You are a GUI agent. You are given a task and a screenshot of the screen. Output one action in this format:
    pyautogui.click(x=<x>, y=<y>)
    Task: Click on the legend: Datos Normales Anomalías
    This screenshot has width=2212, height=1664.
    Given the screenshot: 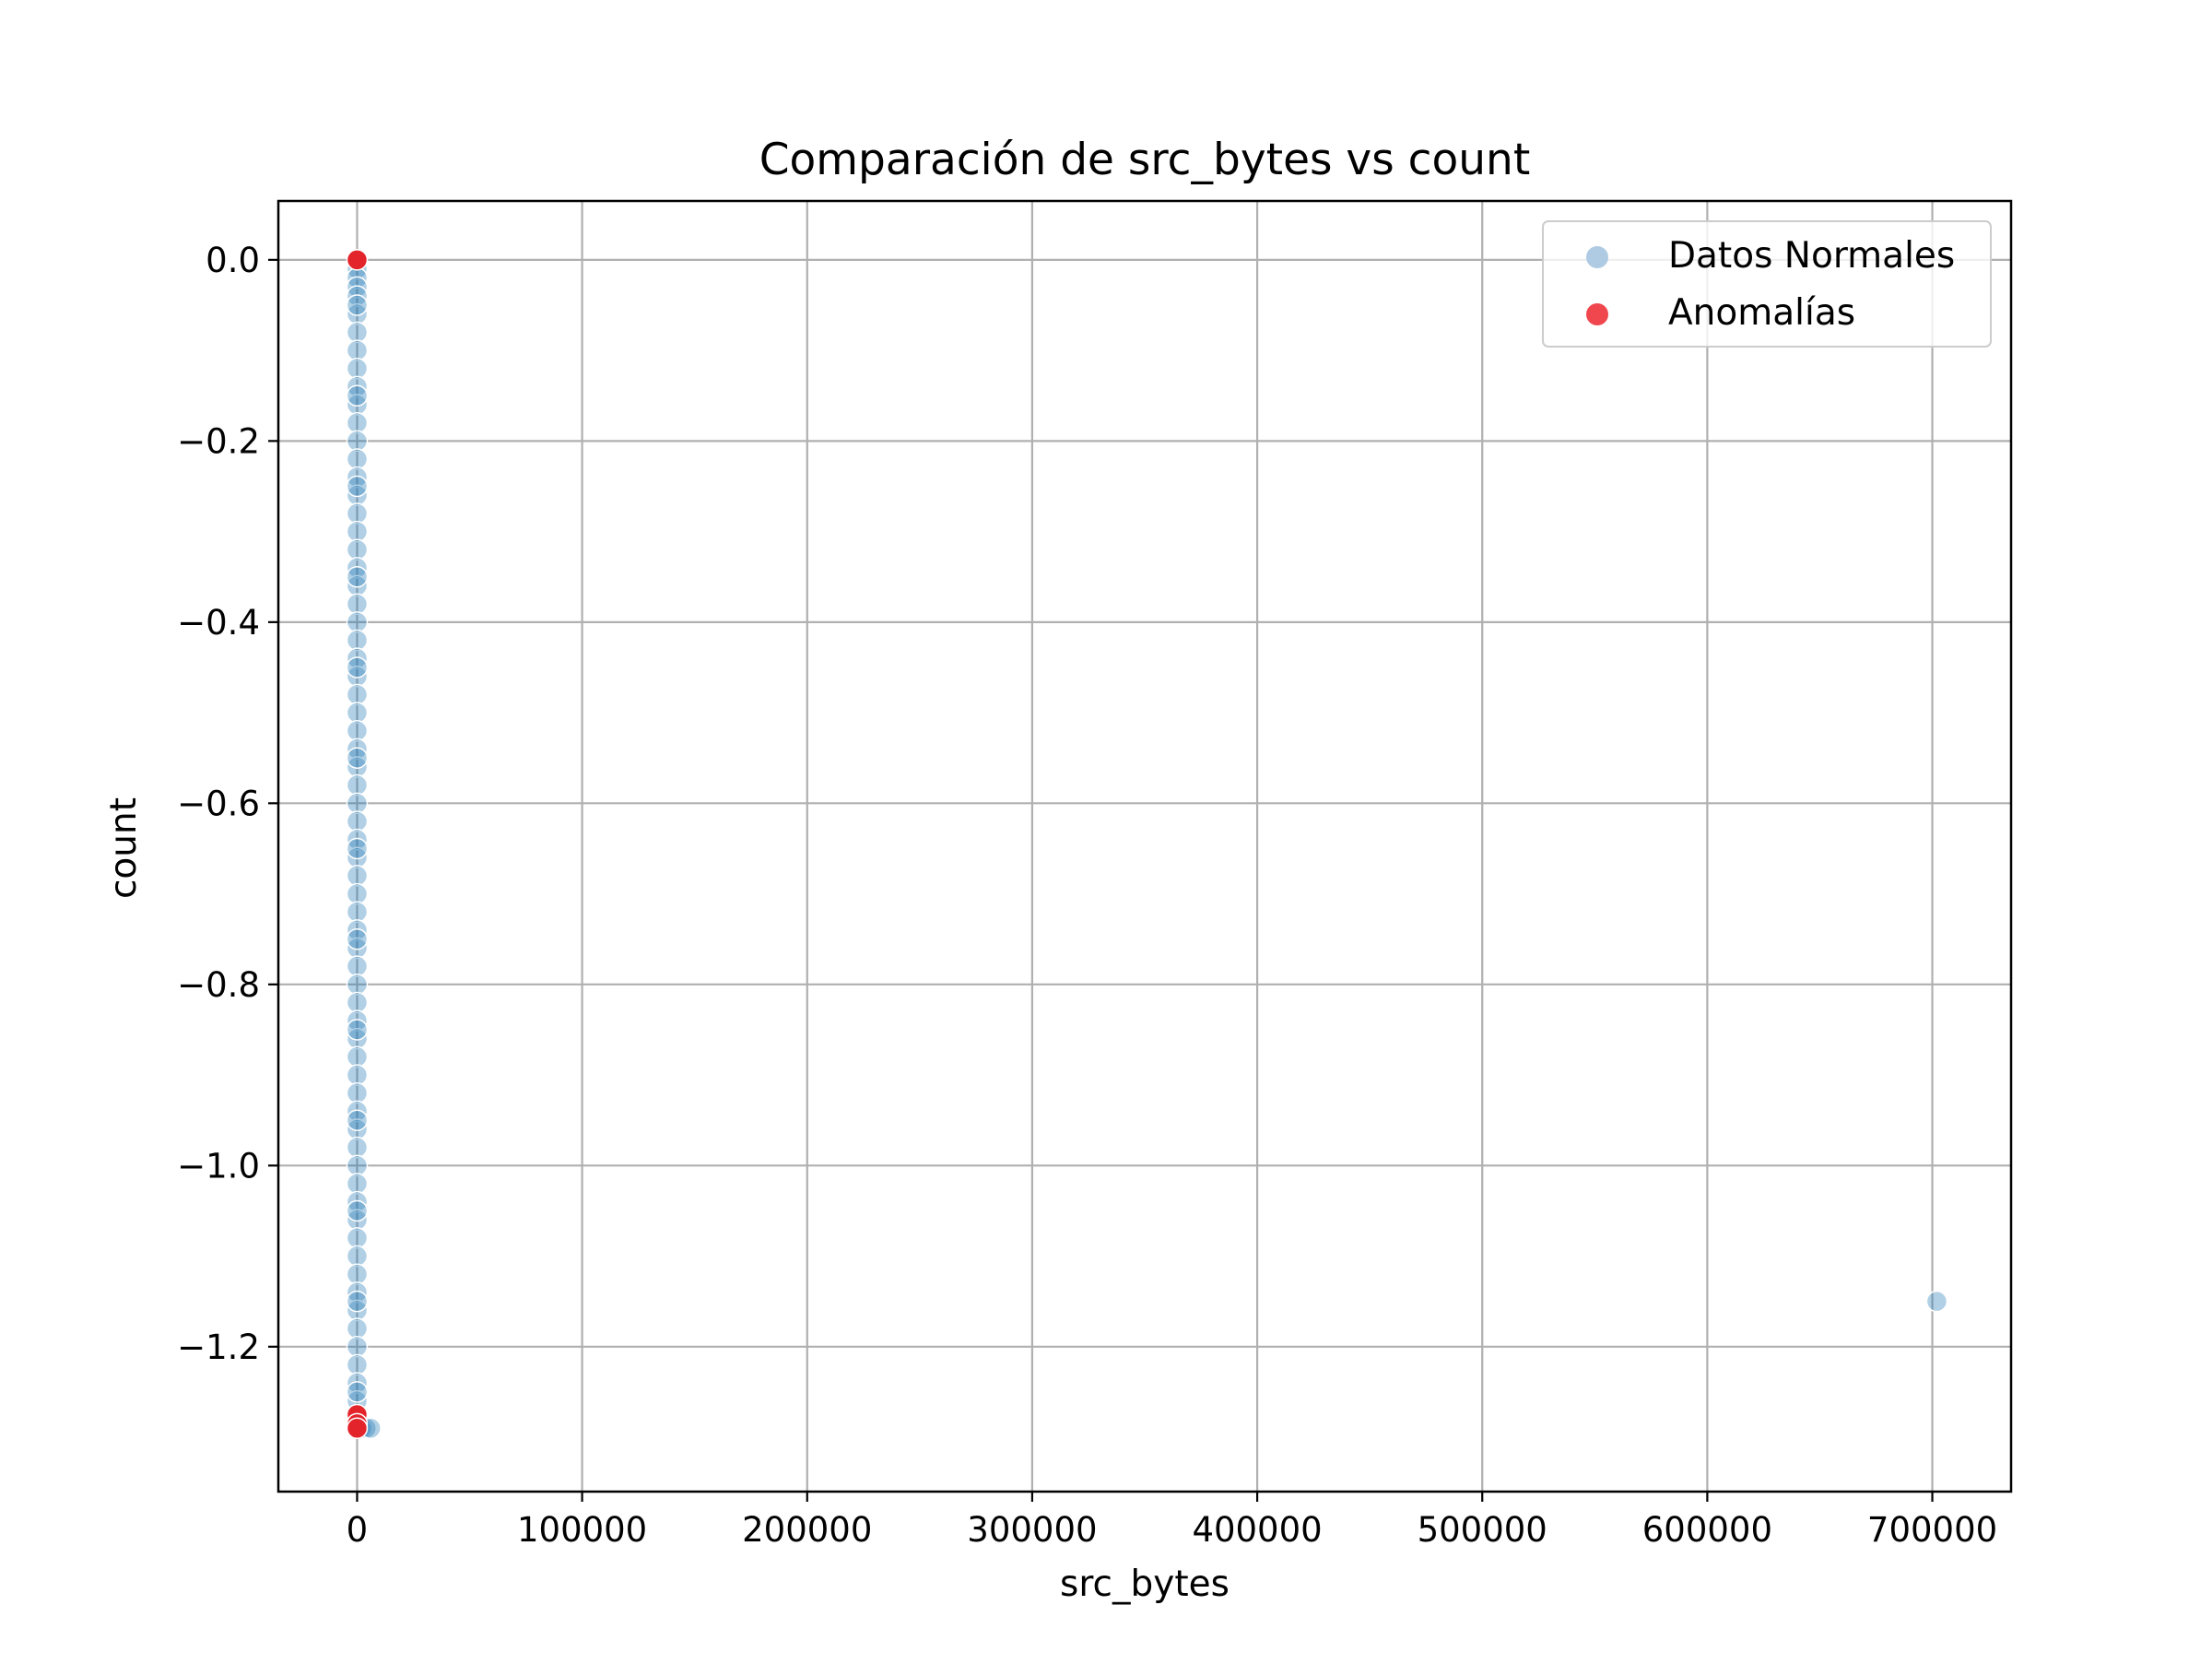 What is the action you would take?
    pyautogui.click(x=1767, y=284)
    